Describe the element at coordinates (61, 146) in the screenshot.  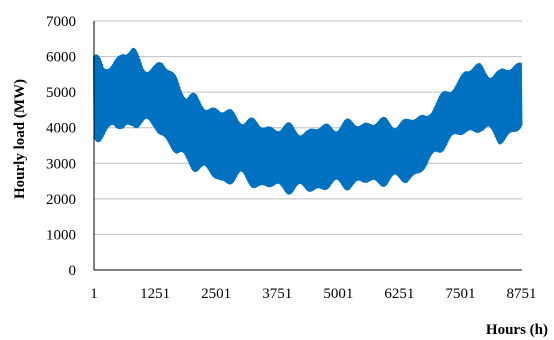
I see `y-tick-labels: 0 1000 2000 3000 4000 5000 6000 7000` at that location.